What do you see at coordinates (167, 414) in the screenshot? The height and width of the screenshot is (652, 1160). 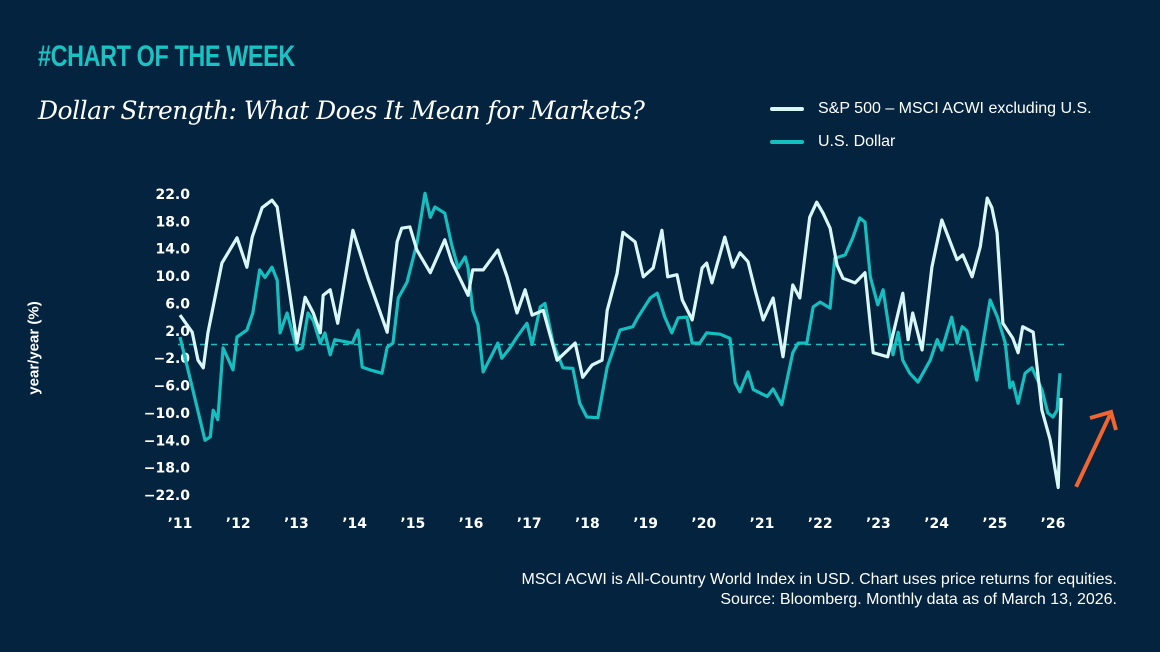 I see `y-tick-label: −10.0` at bounding box center [167, 414].